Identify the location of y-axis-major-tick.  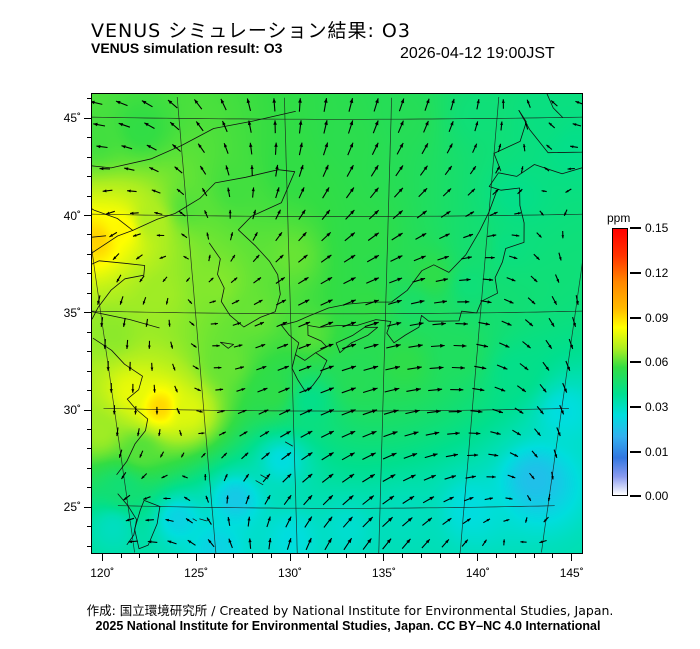
(87, 410).